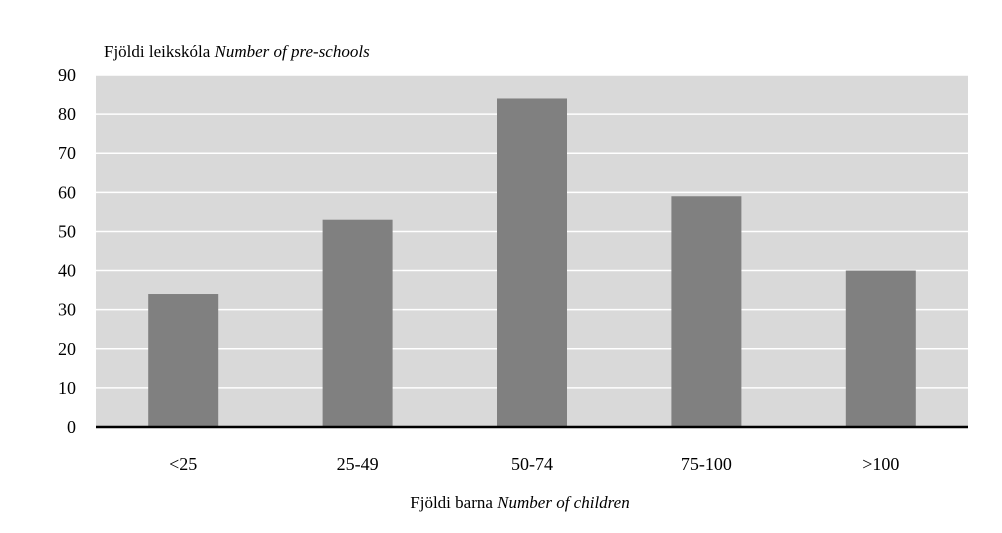 This screenshot has width=1002, height=533. Describe the element at coordinates (67, 310) in the screenshot. I see `y-tick-label: 30` at that location.